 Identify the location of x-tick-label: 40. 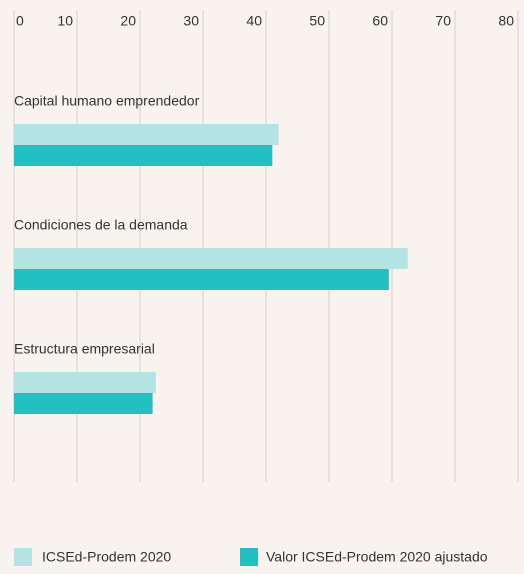
(254, 21).